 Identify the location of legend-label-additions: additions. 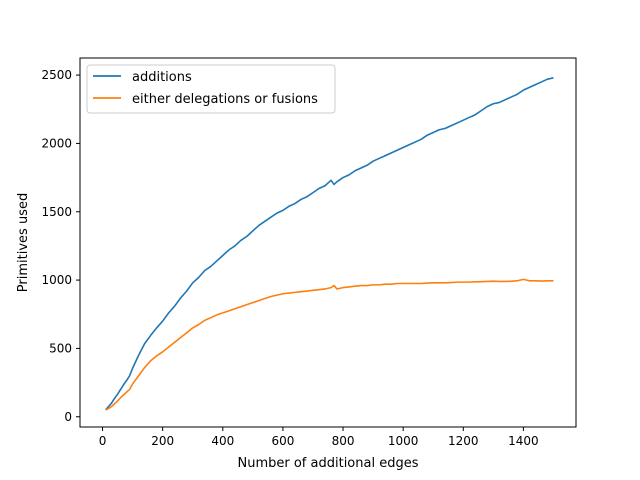
(162, 77).